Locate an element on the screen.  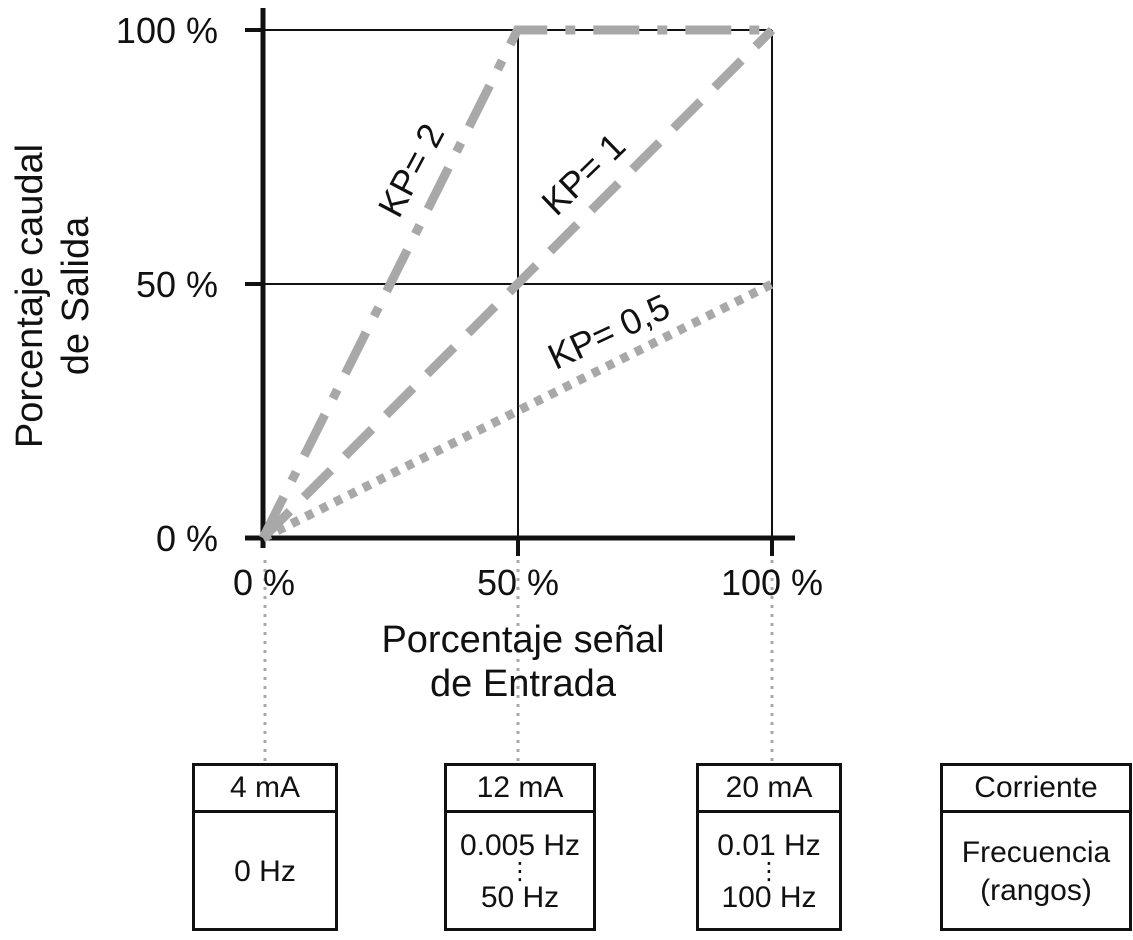
x-axis-title-line1: Porcentaje señal is located at coordinates (522, 640).